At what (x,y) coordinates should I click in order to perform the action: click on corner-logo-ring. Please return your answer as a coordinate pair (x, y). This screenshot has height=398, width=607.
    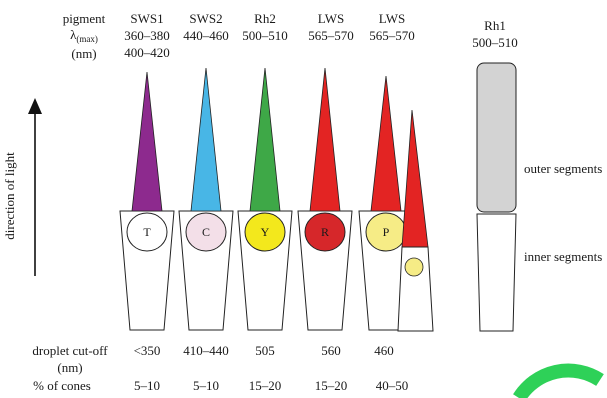
    Looking at the image, I should click on (558, 380).